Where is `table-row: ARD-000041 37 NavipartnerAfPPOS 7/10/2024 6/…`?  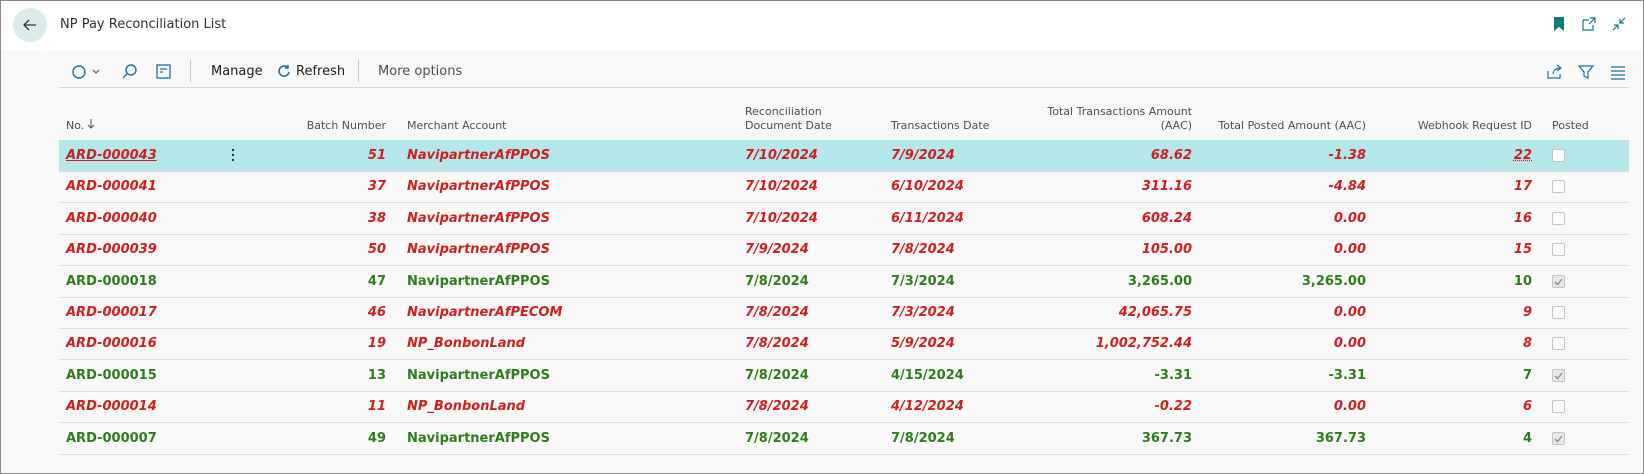 table-row: ARD-000041 37 NavipartnerAfPPOS 7/10/2024 6/… is located at coordinates (844, 187).